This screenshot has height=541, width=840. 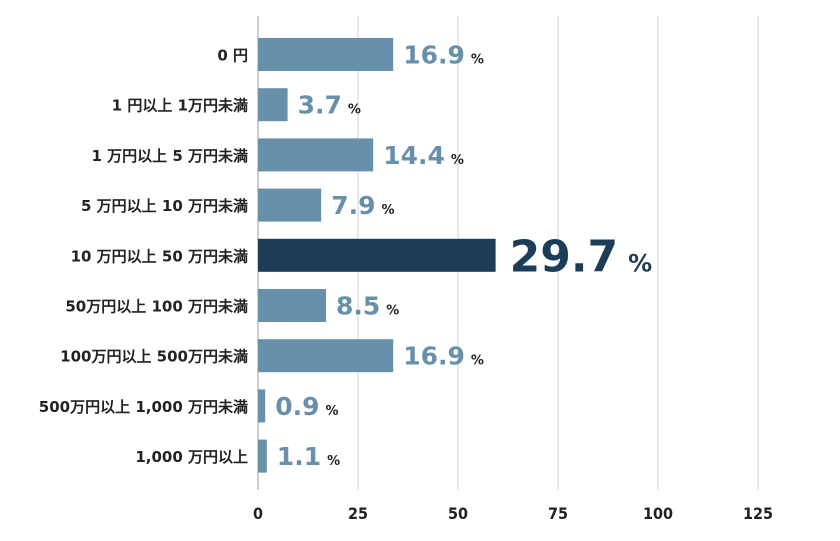 I want to click on value-label: 8.5%, so click(x=367, y=306).